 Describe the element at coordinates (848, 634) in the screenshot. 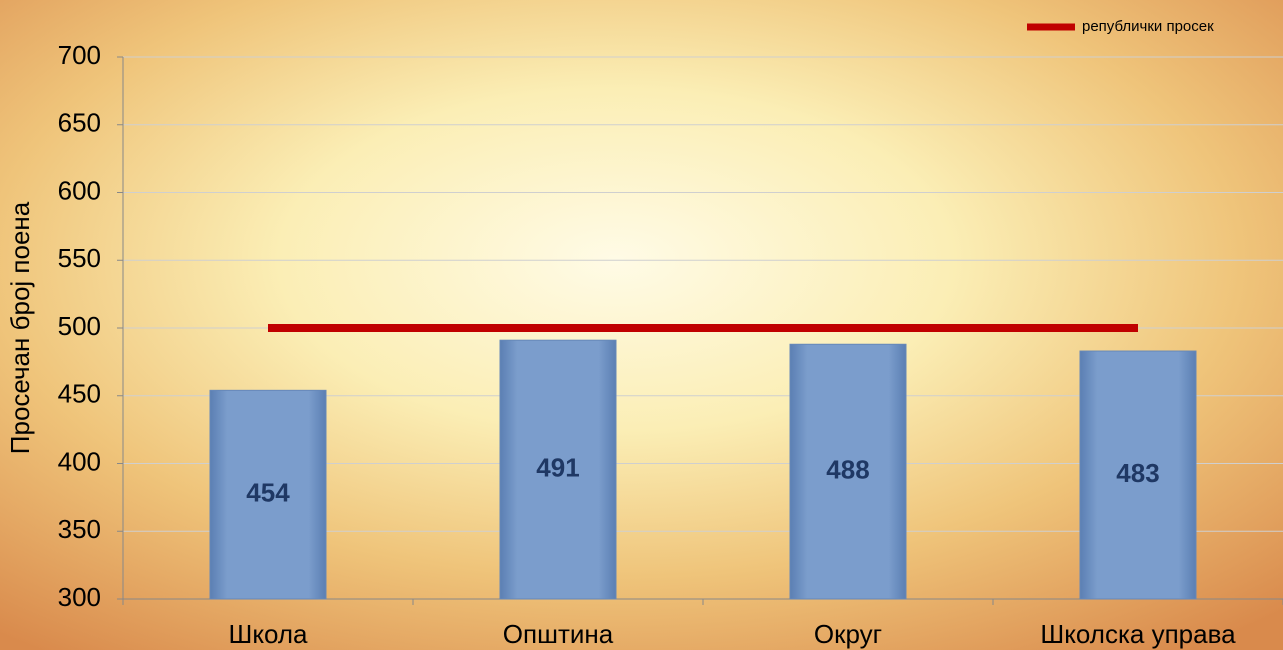

I see `x-tick-label: Округ` at that location.